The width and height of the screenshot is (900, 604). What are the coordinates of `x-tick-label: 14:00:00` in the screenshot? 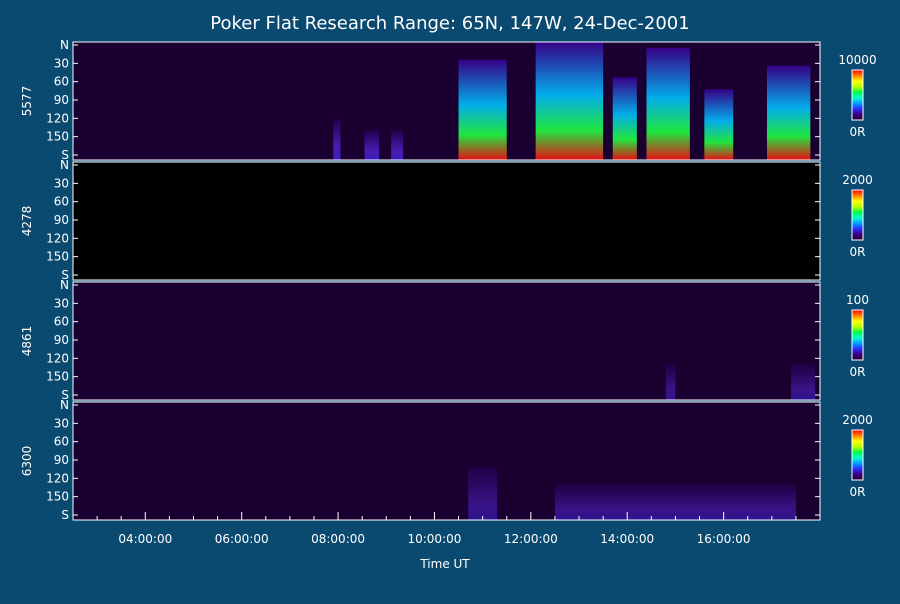 It's located at (627, 539).